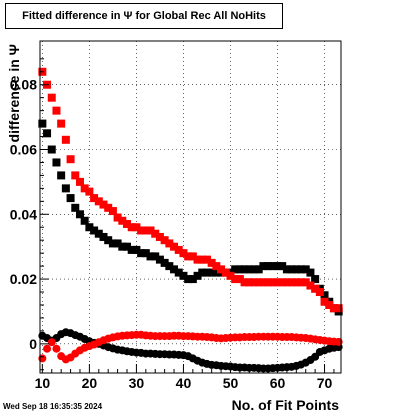  What do you see at coordinates (23, 85) in the screenshot?
I see `y-tick-label: 0.08` at bounding box center [23, 85].